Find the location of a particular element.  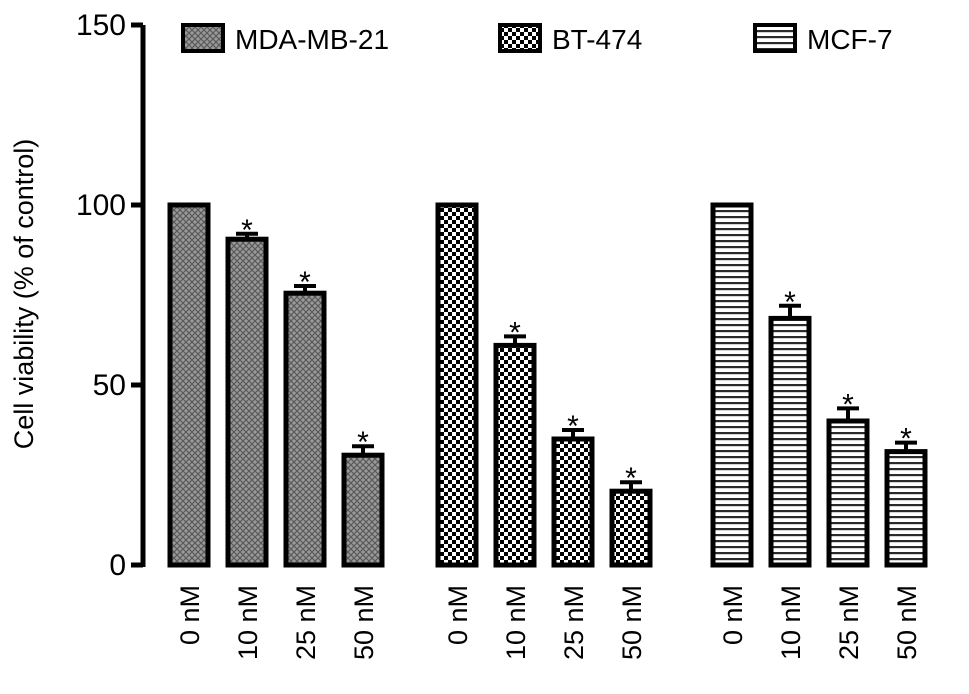

legend-label: MDA-MB-21 is located at coordinates (312, 39).